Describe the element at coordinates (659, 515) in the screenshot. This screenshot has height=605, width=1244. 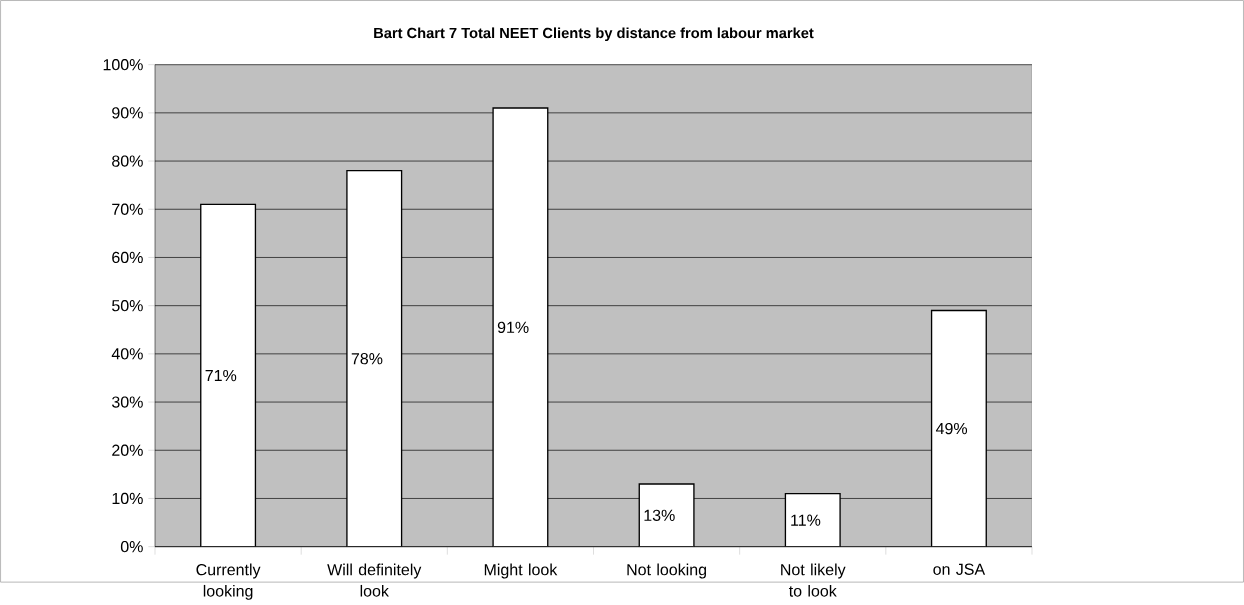
I see `data-label: 13%` at that location.